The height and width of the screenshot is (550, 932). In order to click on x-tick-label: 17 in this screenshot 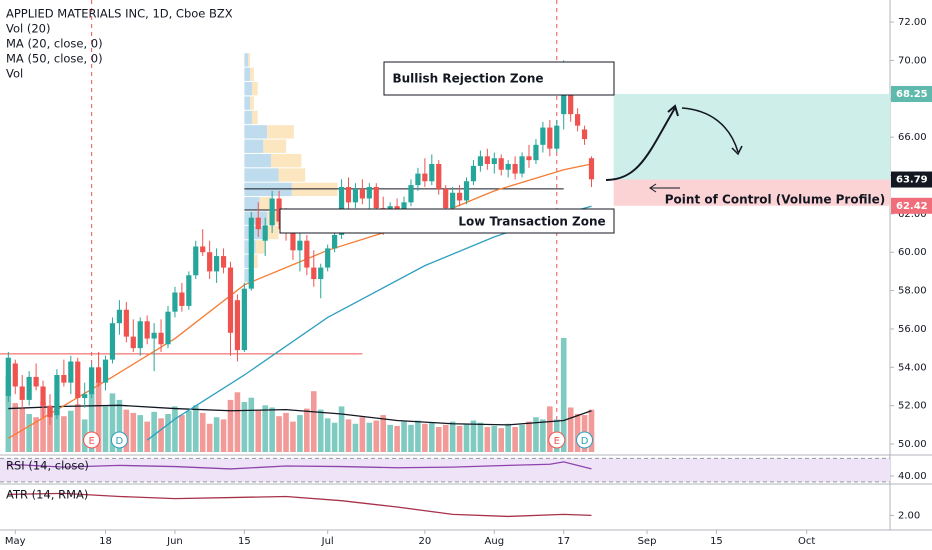, I will do `click(563, 541)`.